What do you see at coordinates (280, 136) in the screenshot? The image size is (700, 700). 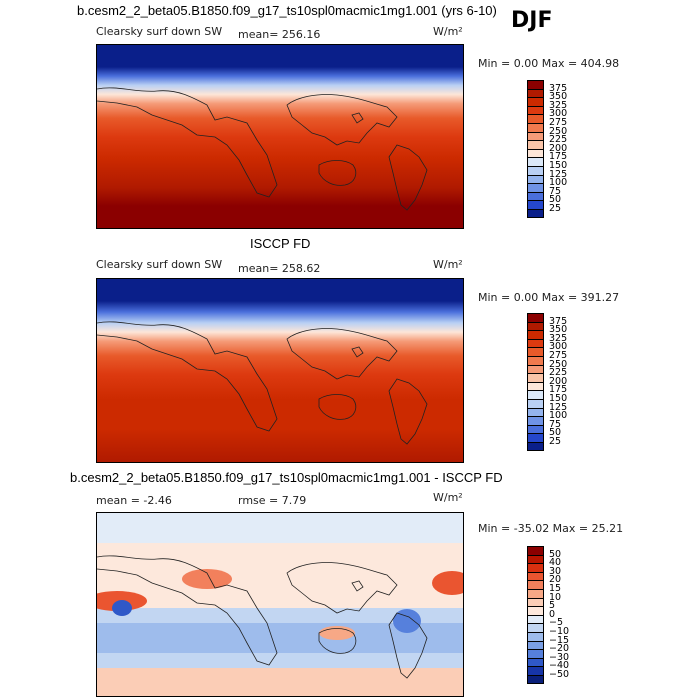 I see `panel-1-map` at bounding box center [280, 136].